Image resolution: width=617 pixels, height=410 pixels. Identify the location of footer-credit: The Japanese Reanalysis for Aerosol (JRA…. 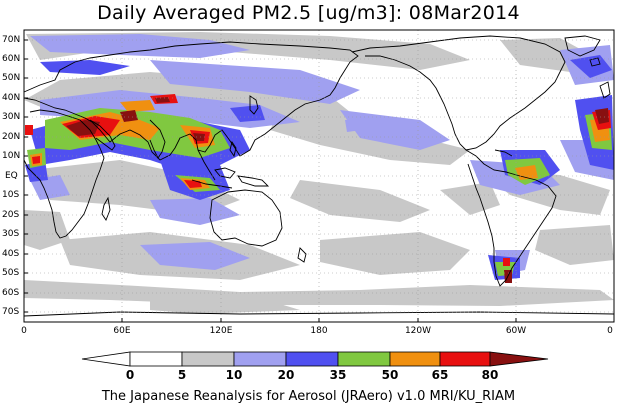
(308, 396).